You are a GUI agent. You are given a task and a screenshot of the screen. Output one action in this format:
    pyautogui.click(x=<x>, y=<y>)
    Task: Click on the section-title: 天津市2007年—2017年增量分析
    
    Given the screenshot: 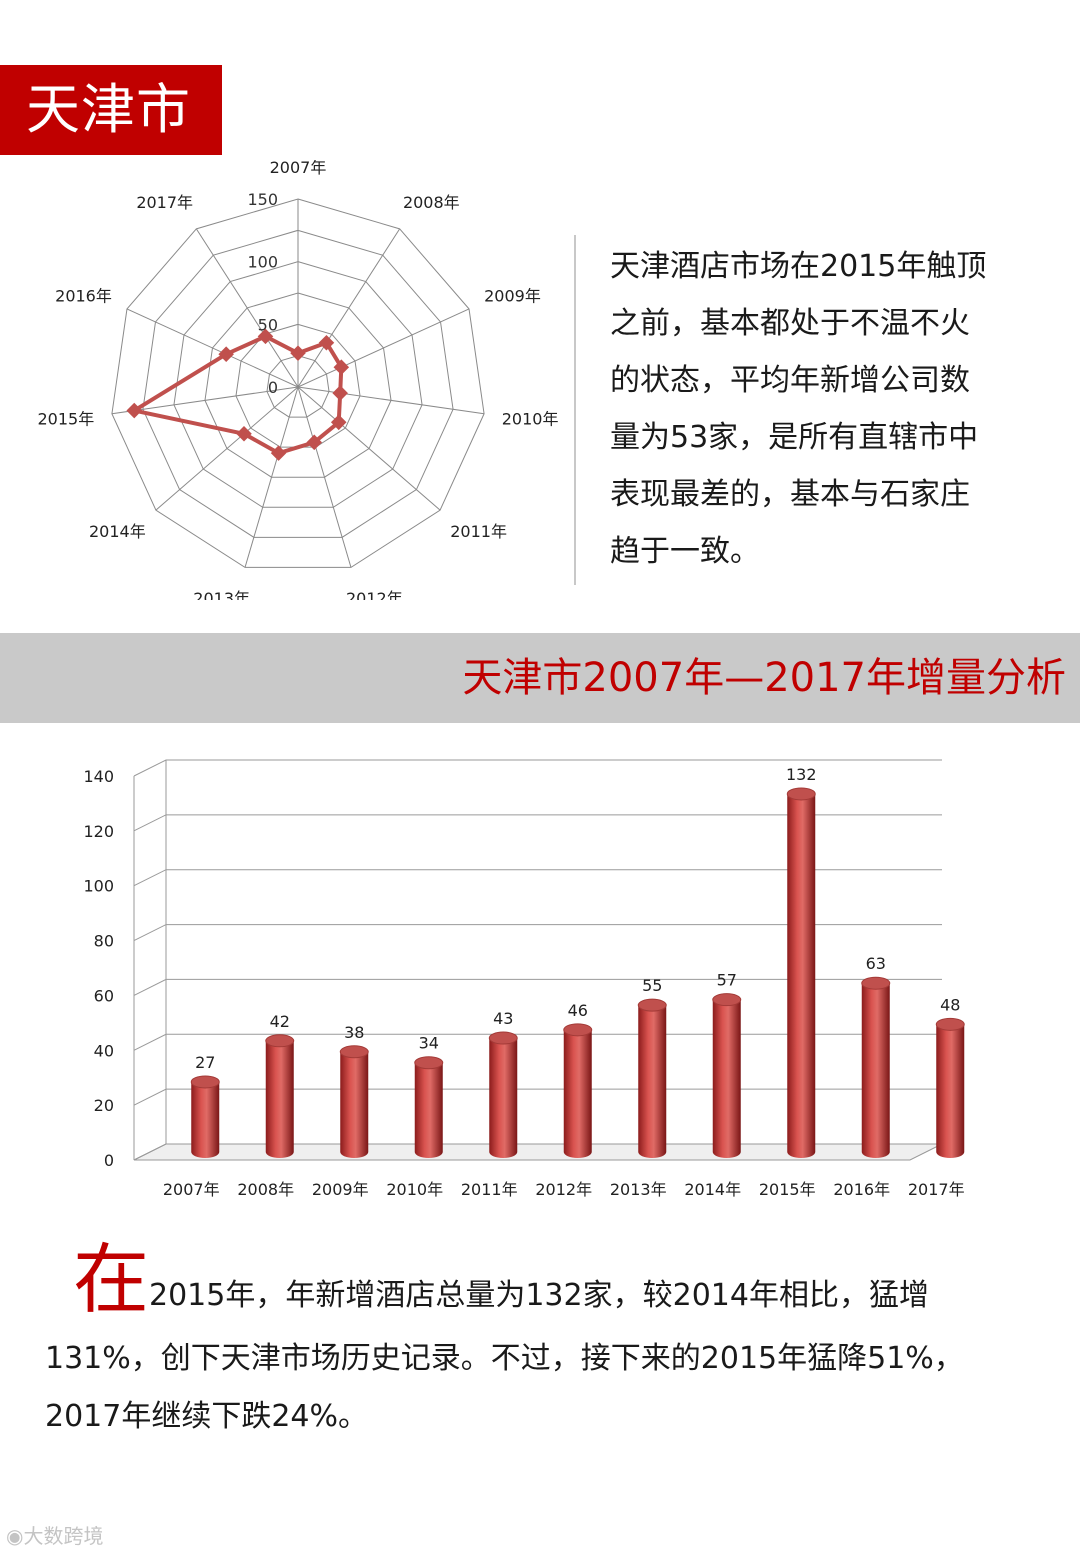 What is the action you would take?
    pyautogui.click(x=764, y=678)
    